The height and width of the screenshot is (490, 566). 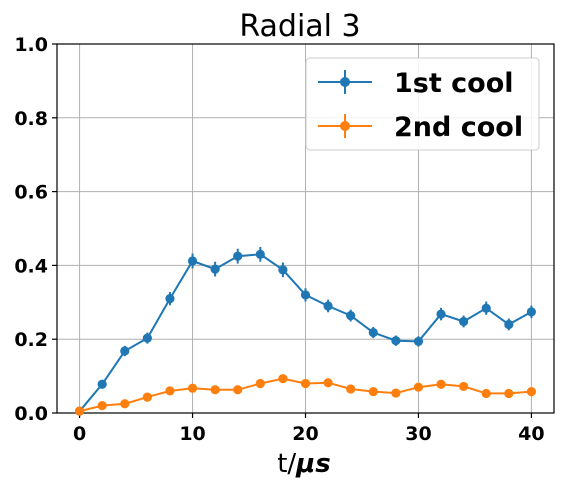 I want to click on x-tick-label: 40, so click(x=531, y=434).